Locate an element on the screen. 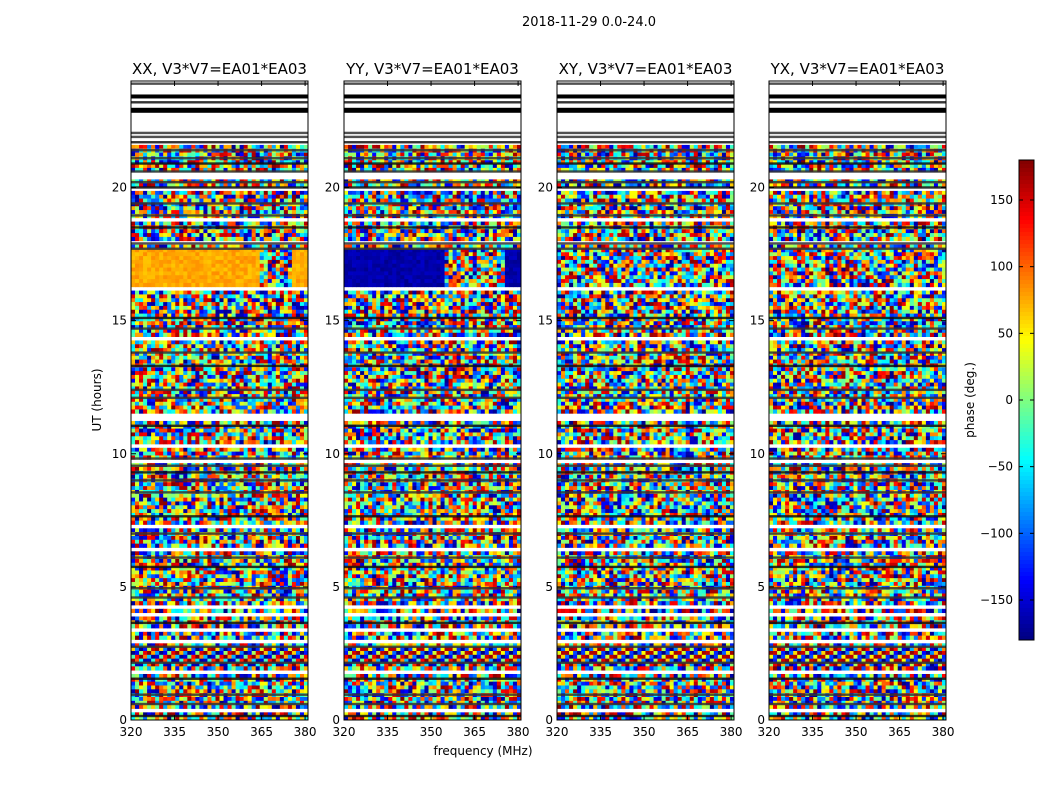  y-axis-label: UT (hours) is located at coordinates (97, 399).